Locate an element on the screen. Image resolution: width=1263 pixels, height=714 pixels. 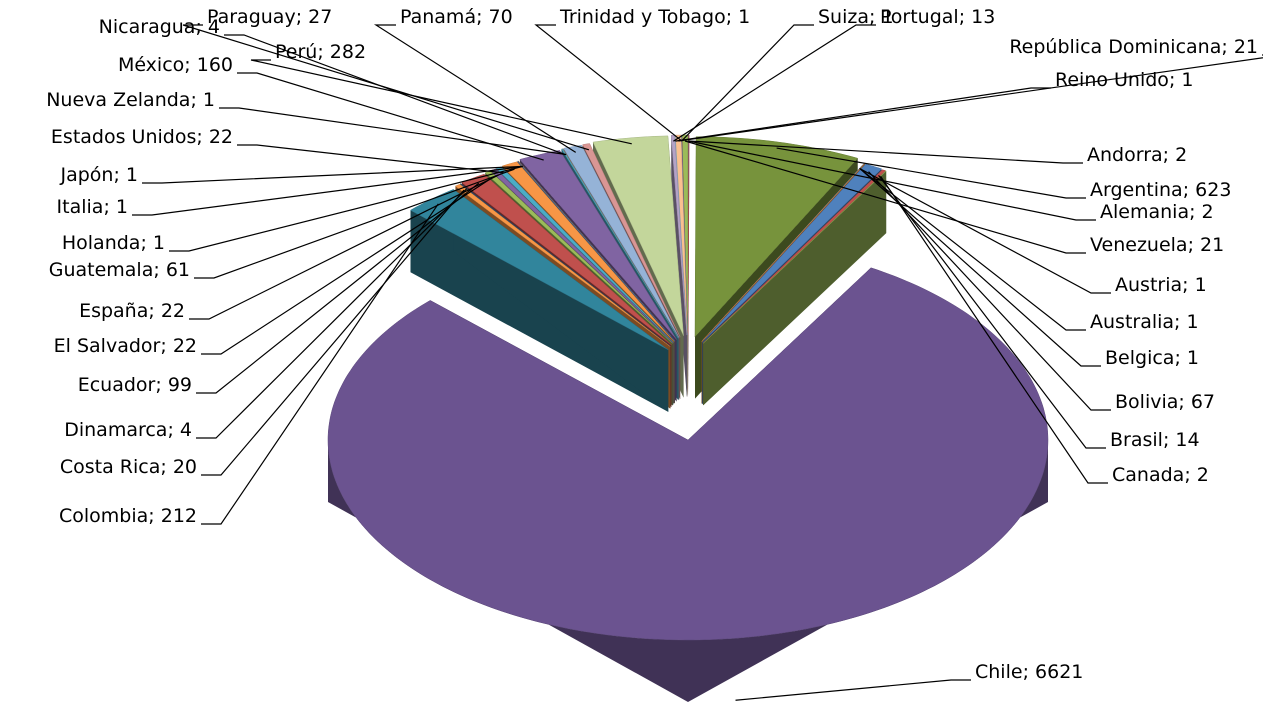
data-label: Argentina; 623 is located at coordinates (1160, 190).